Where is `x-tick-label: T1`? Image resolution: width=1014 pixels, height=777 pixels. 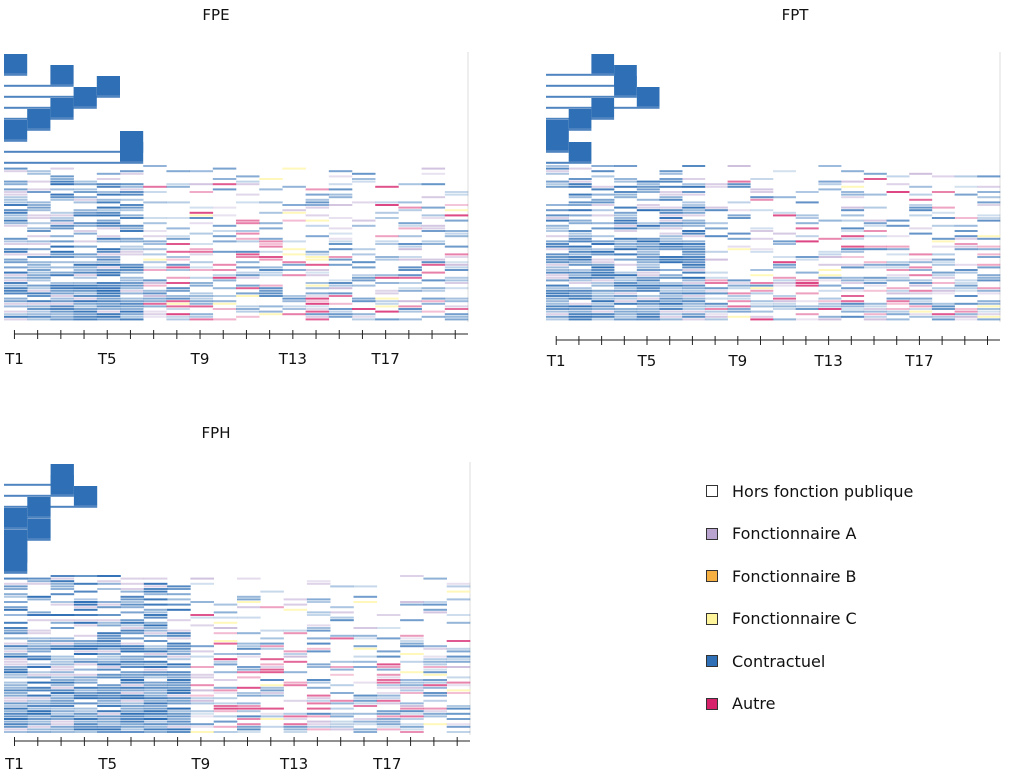
x-tick-label: T1 is located at coordinates (14, 764).